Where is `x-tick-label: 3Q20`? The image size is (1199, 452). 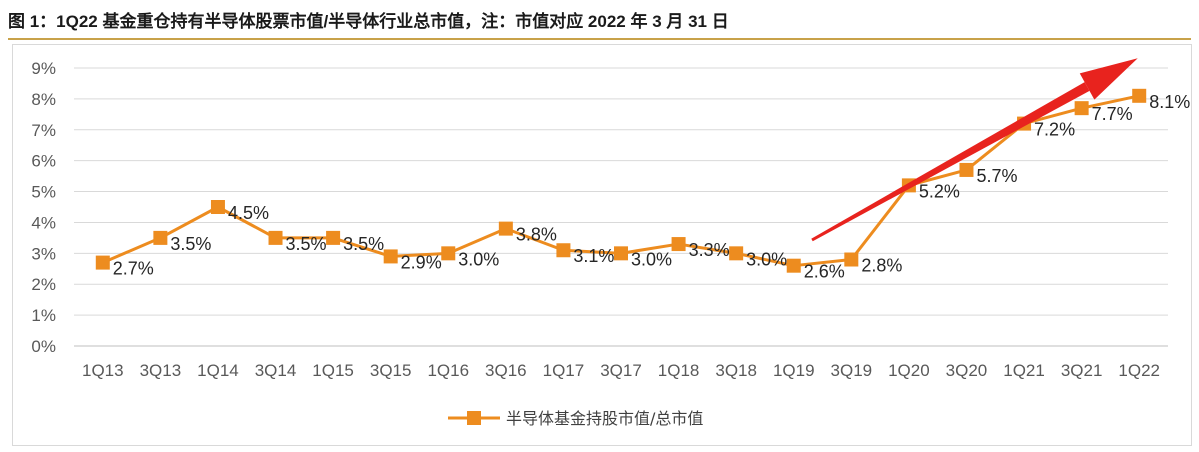 x-tick-label: 3Q20 is located at coordinates (967, 370).